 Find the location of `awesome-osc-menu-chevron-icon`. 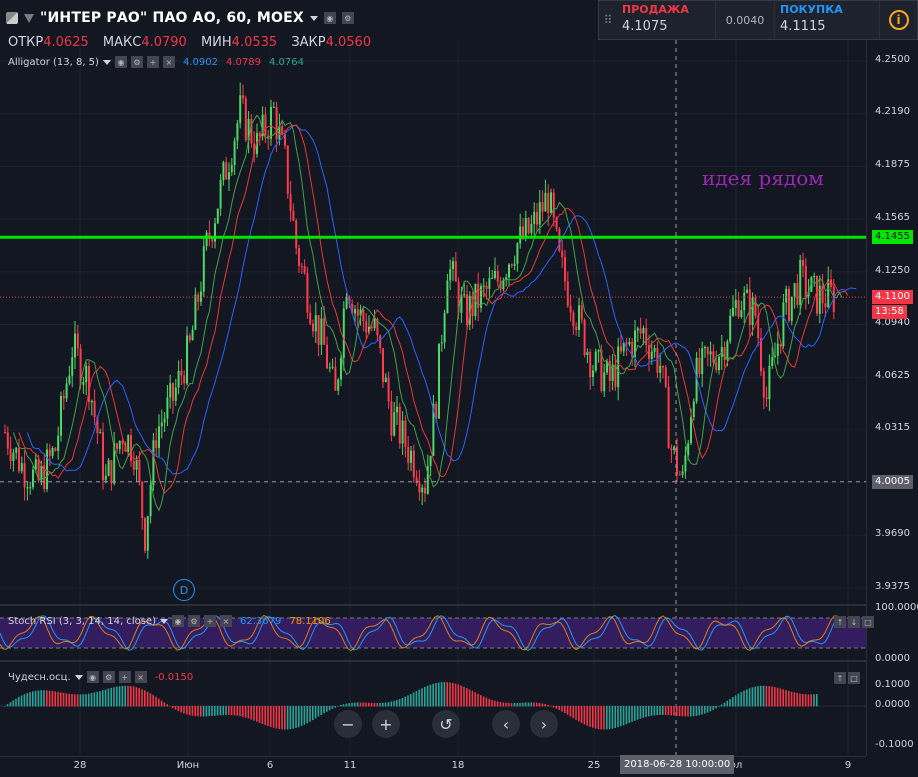

awesome-osc-menu-chevron-icon is located at coordinates (78, 677).